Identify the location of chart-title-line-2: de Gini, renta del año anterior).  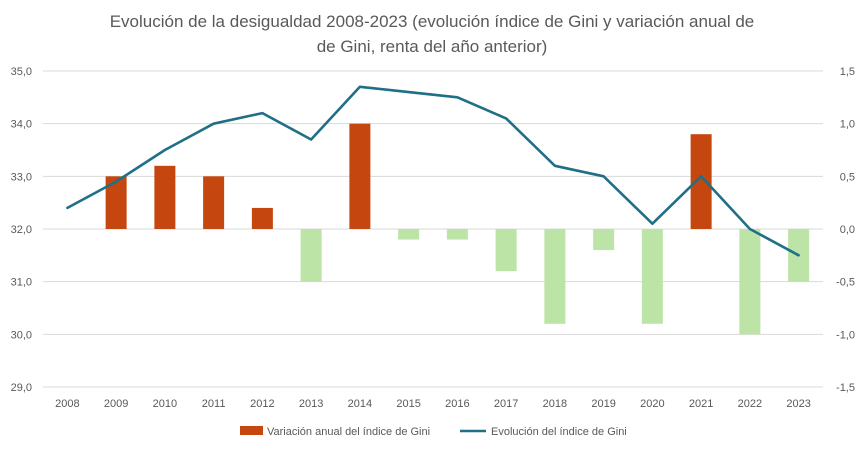
(432, 46).